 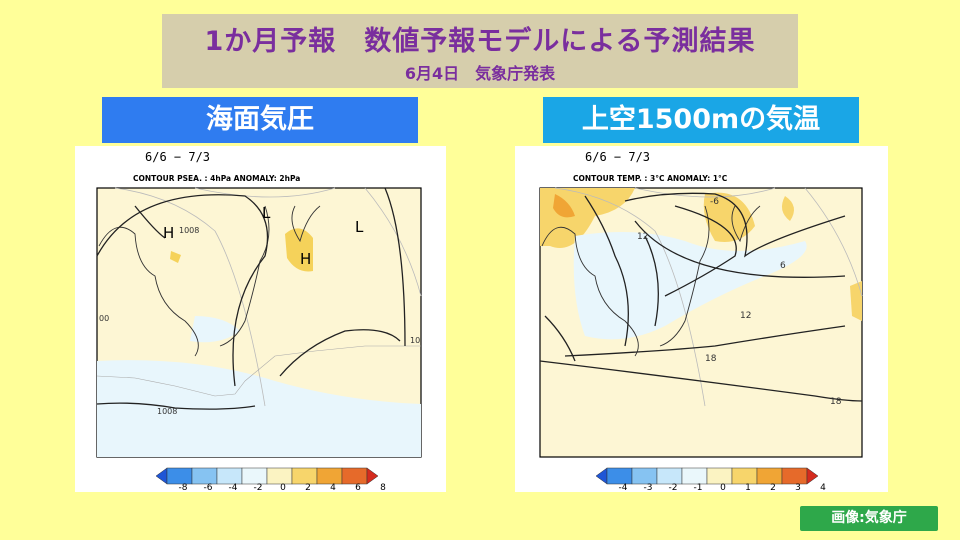 I want to click on positive-anomaly-area, so click(x=299, y=250).